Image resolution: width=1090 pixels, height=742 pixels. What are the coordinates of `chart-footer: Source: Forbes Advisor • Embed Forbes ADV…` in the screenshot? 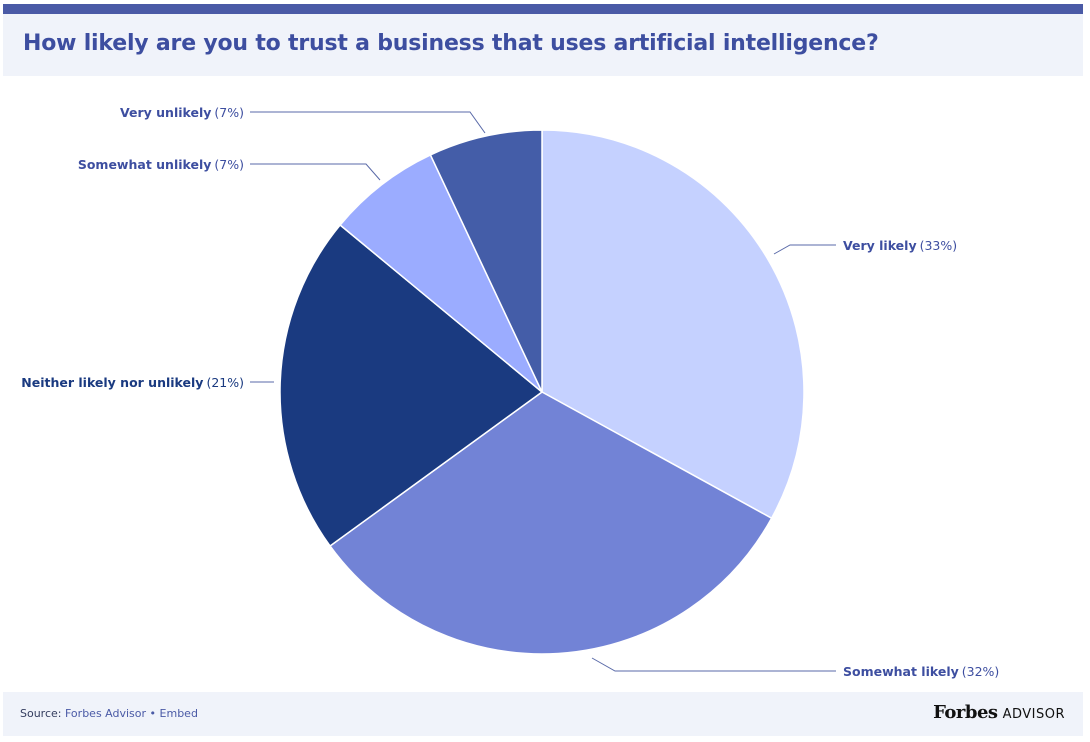 It's located at (543, 714).